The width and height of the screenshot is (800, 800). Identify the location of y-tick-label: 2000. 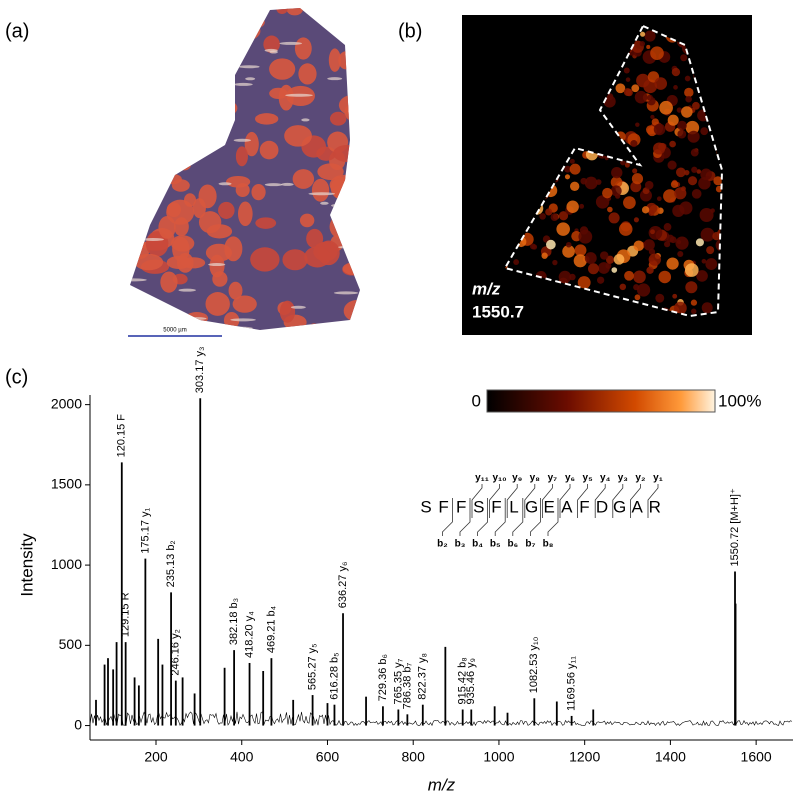
(66, 403).